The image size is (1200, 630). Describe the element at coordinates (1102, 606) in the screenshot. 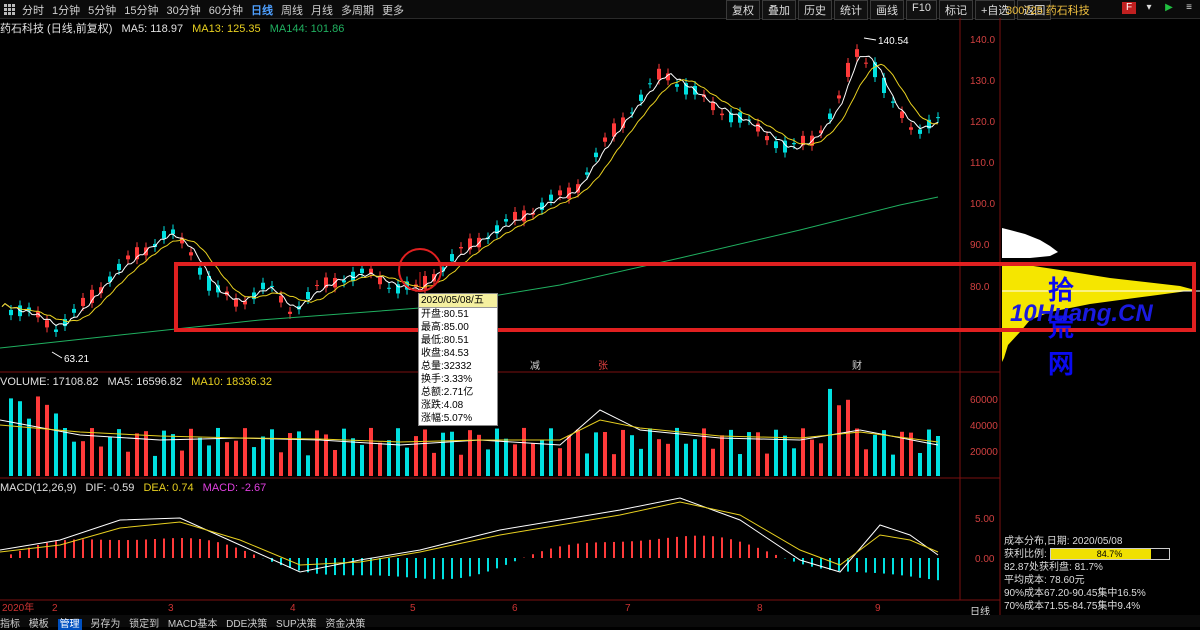

I see `cost-70: 70%成本71.55-84.75集中9.4%` at that location.